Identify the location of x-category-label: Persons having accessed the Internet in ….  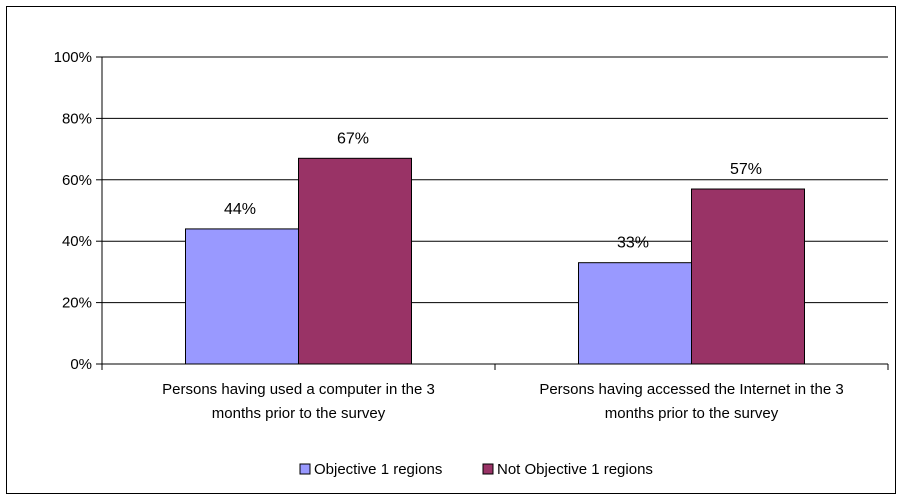
(691, 389).